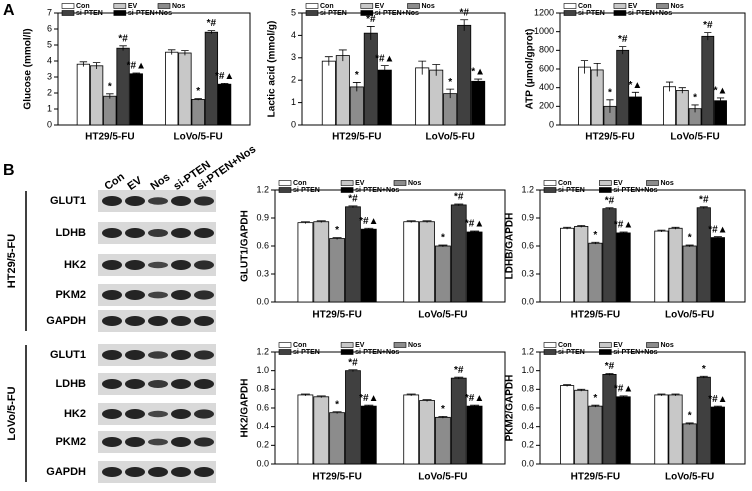  I want to click on y-axis-label: HK2/GAPDH, so click(245, 408).